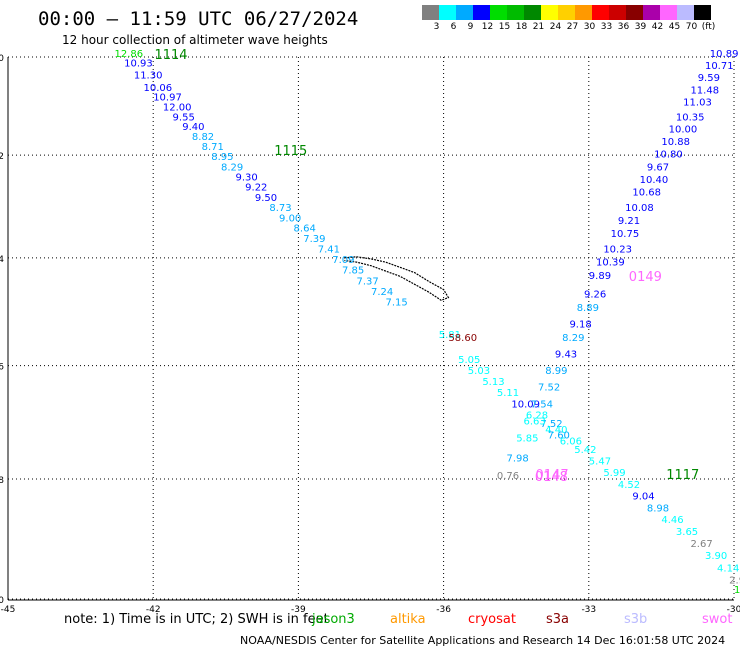  I want to click on wave-height-value: 3.90, so click(716, 556).